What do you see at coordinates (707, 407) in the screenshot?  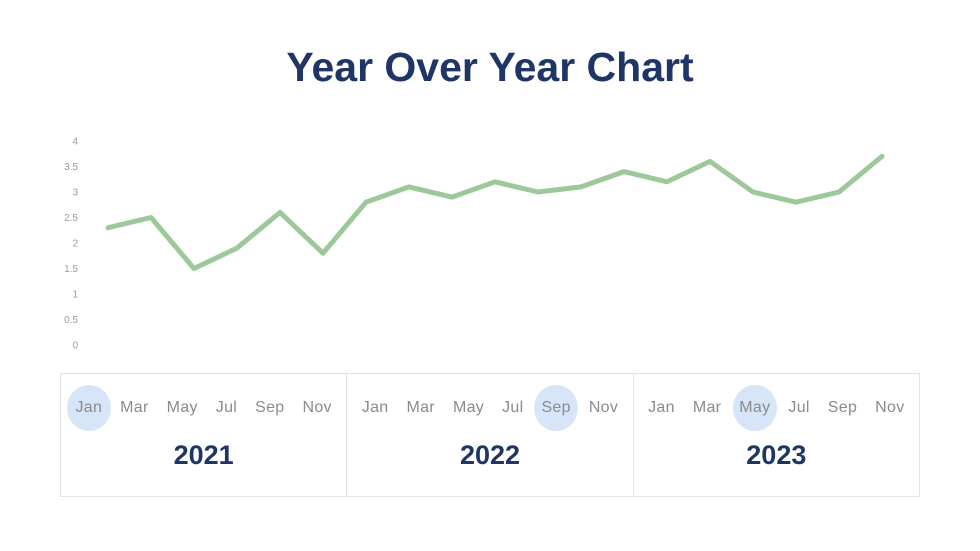 I see `month-2023-mar: Mar` at bounding box center [707, 407].